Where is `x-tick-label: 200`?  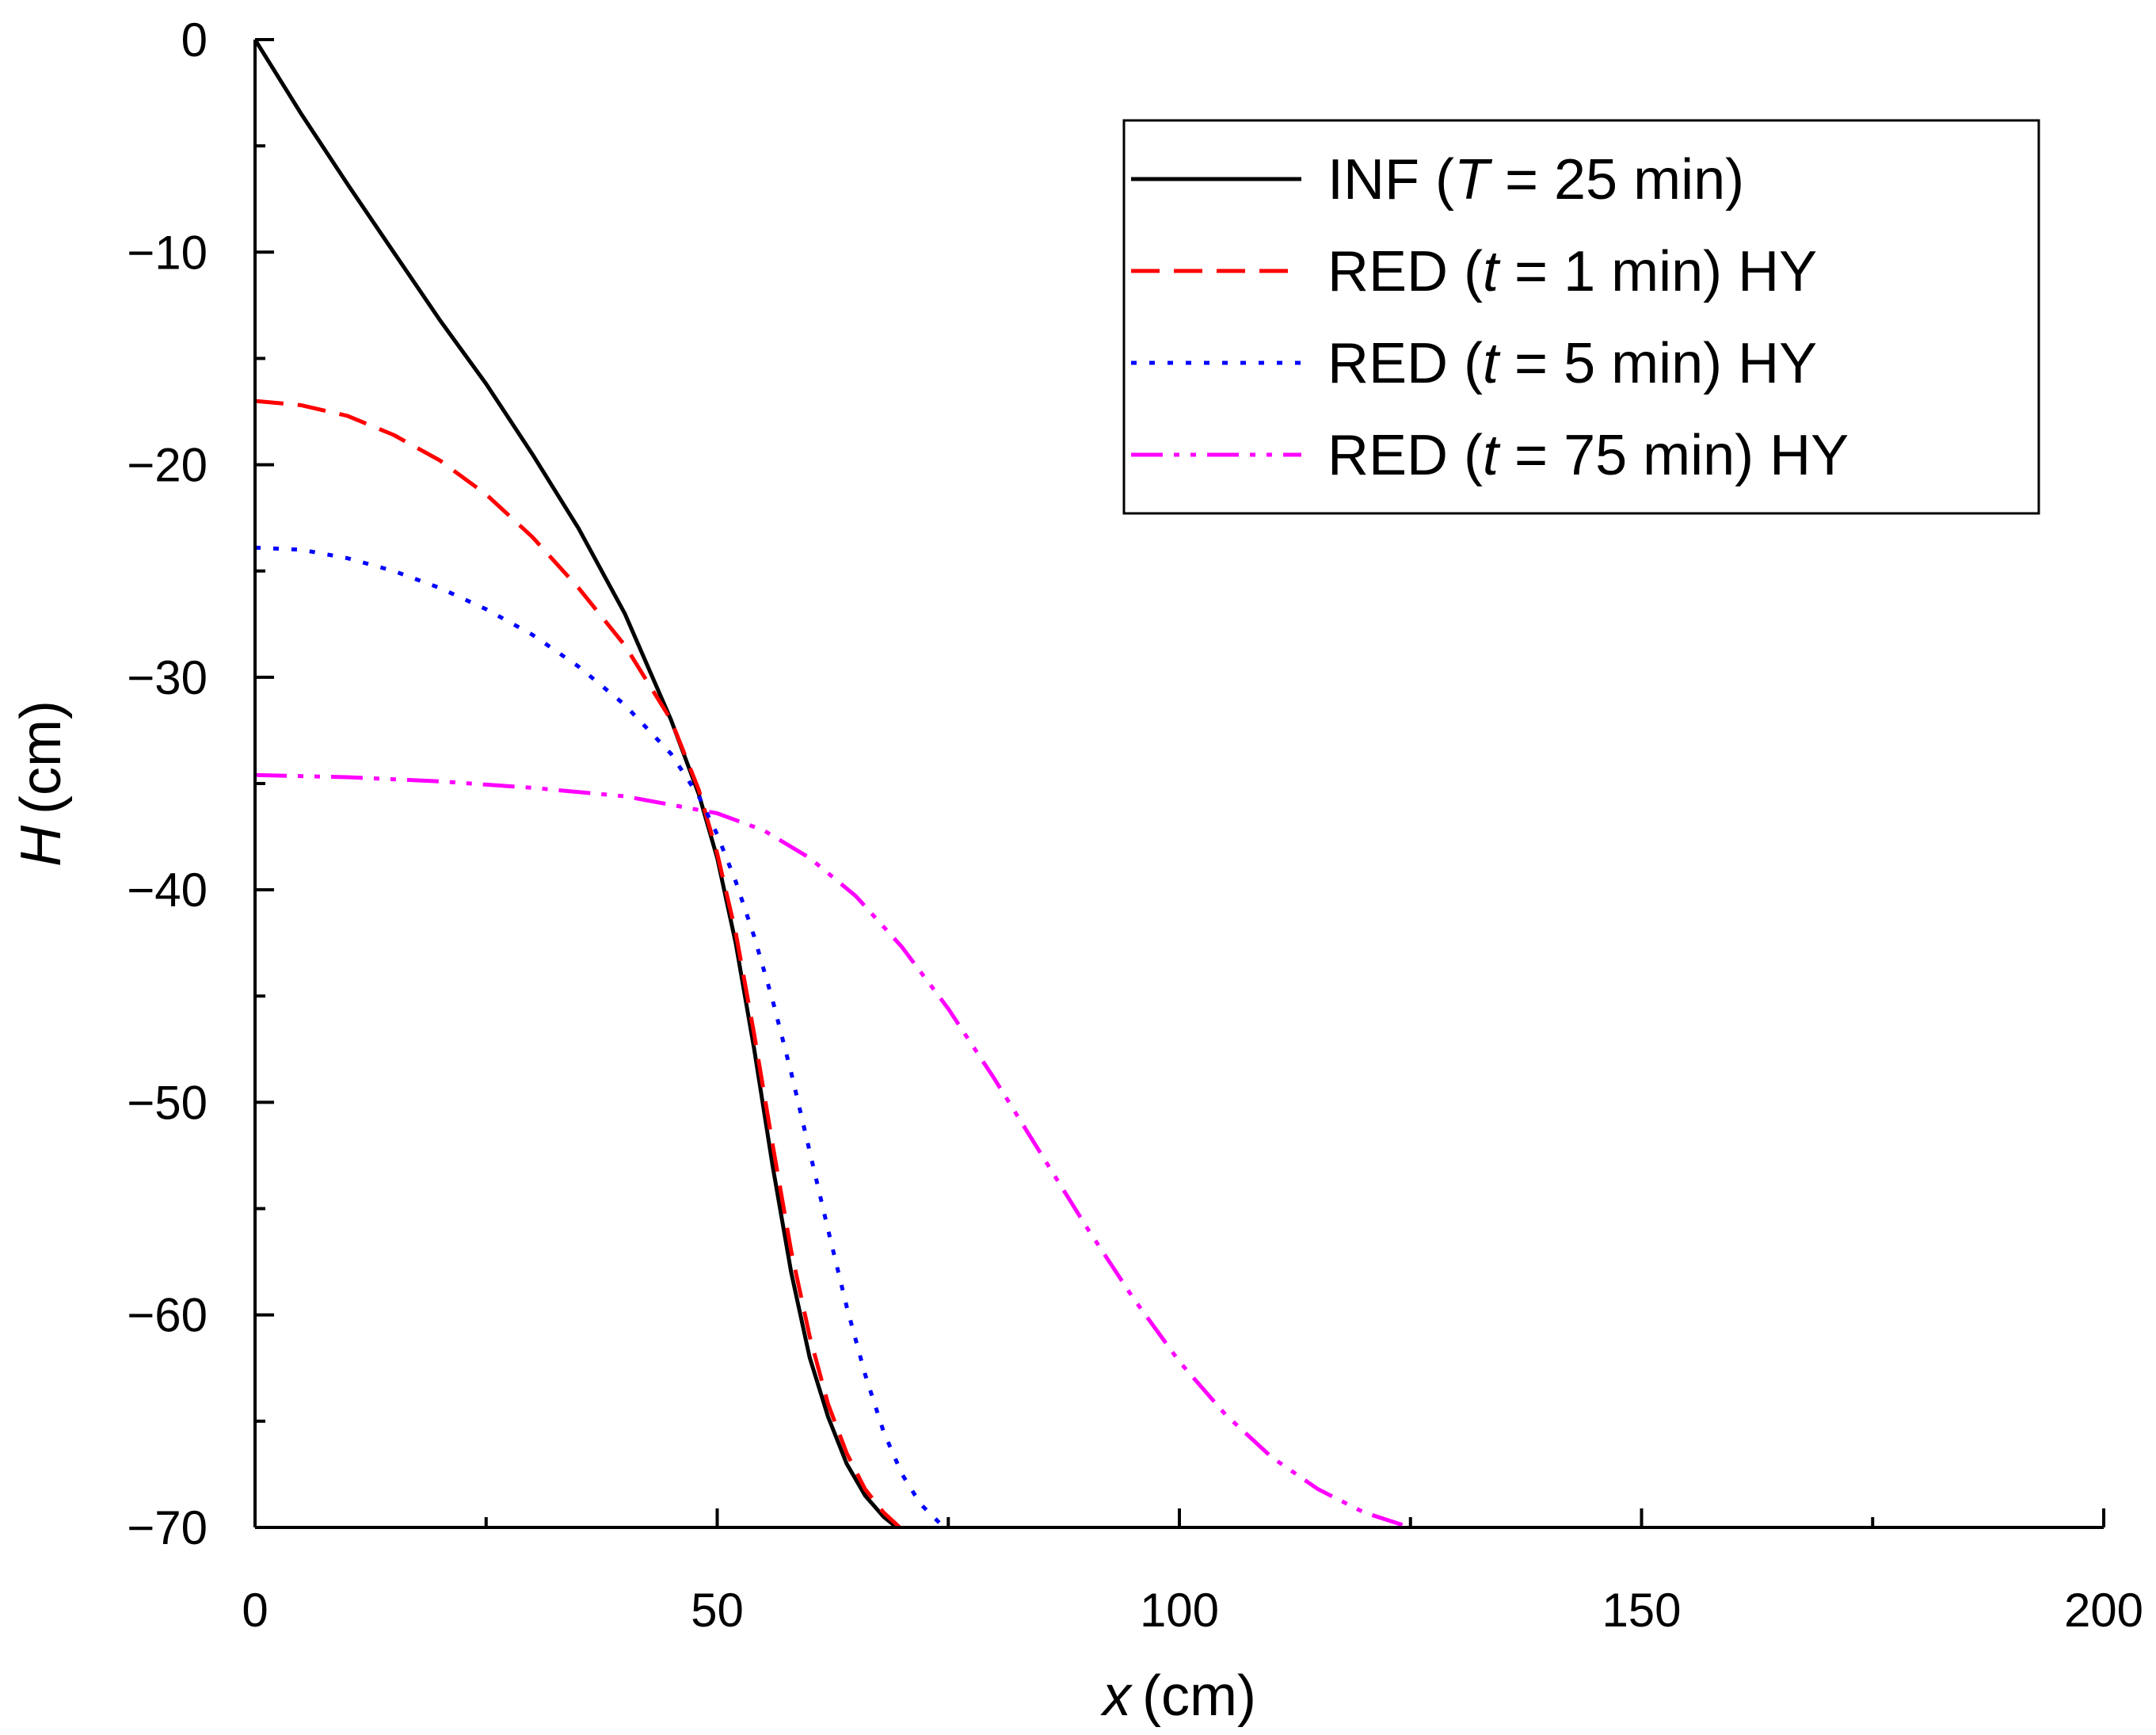
x-tick-label: 200 is located at coordinates (2103, 1610).